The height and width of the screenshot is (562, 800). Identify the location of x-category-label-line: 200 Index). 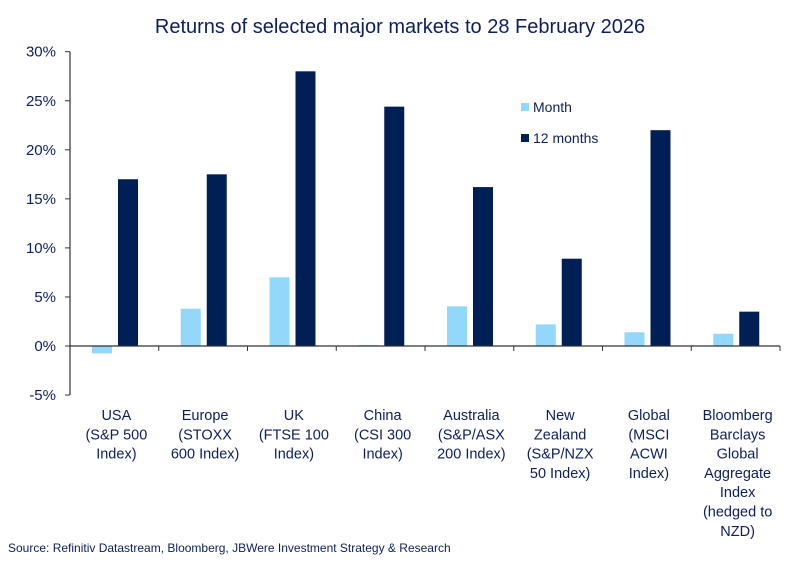
(471, 455).